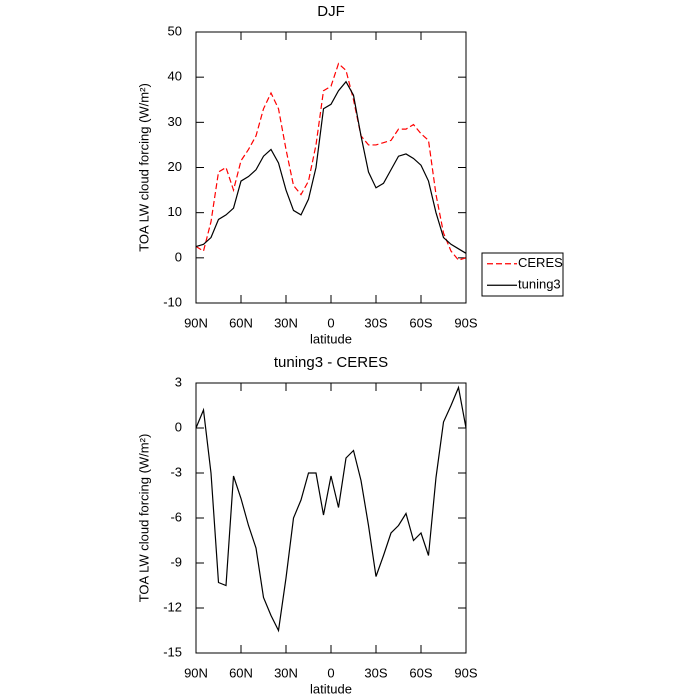  What do you see at coordinates (331, 11) in the screenshot?
I see `chart-title: DJF` at bounding box center [331, 11].